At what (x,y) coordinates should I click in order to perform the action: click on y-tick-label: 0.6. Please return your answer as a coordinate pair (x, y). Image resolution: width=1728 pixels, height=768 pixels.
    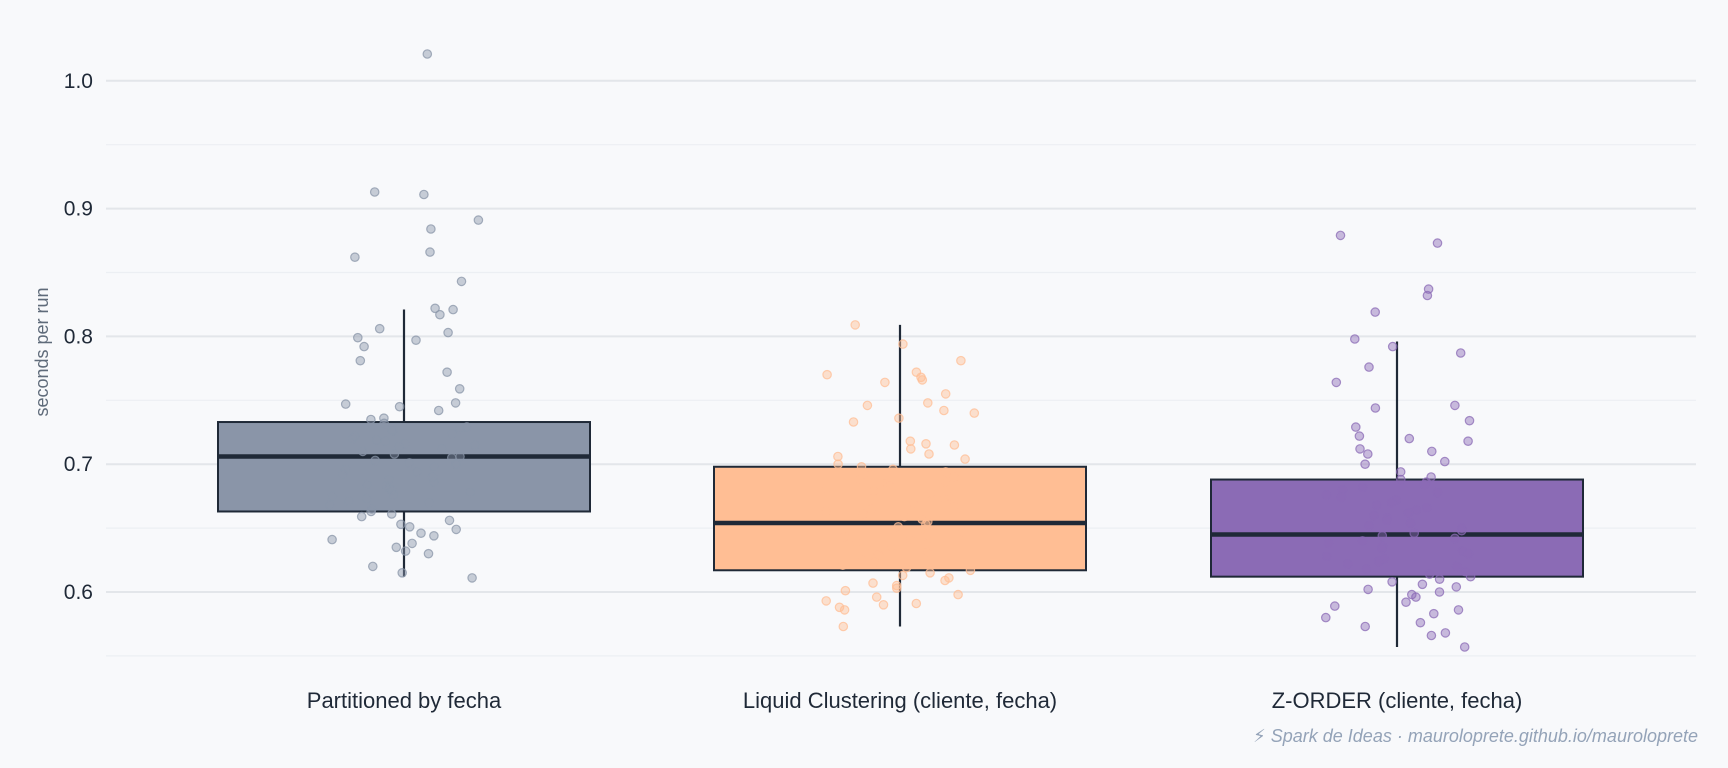
    Looking at the image, I should click on (78, 592).